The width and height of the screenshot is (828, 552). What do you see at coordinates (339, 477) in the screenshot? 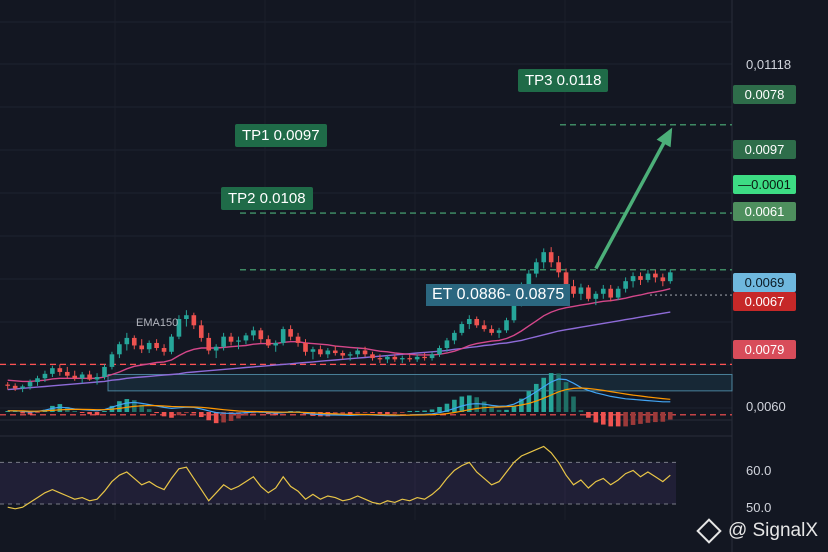
I see `rsi-line` at bounding box center [339, 477].